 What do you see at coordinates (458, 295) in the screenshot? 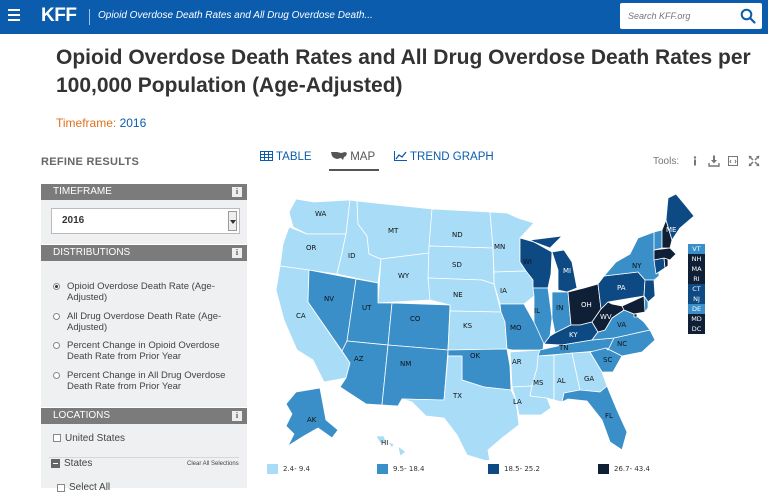
I see `state-label: NE` at bounding box center [458, 295].